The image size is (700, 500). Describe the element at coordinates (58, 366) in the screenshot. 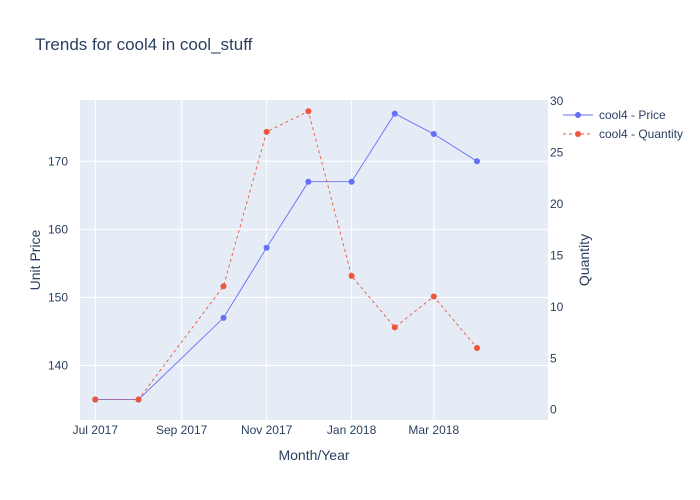

I see `y-tick-label: 140` at that location.